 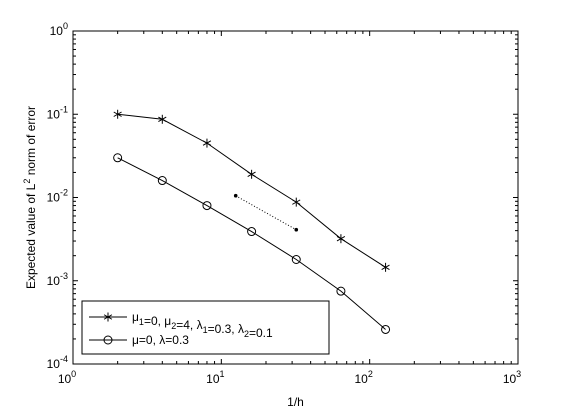 I want to click on x-tick-label: 10¹, so click(x=215, y=377).